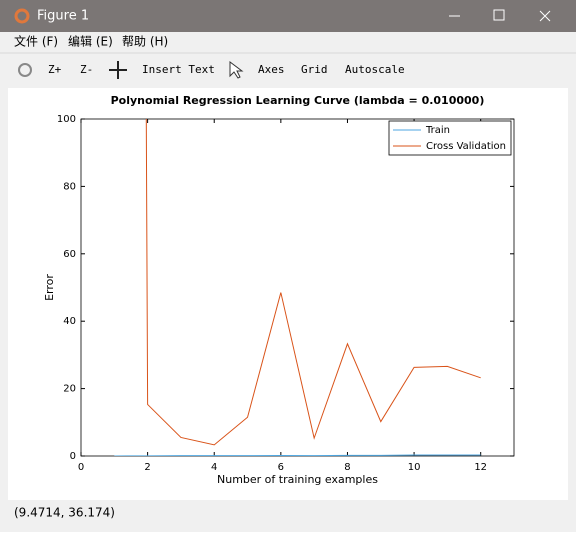 Image resolution: width=576 pixels, height=536 pixels. I want to click on line-series, so click(297, 455).